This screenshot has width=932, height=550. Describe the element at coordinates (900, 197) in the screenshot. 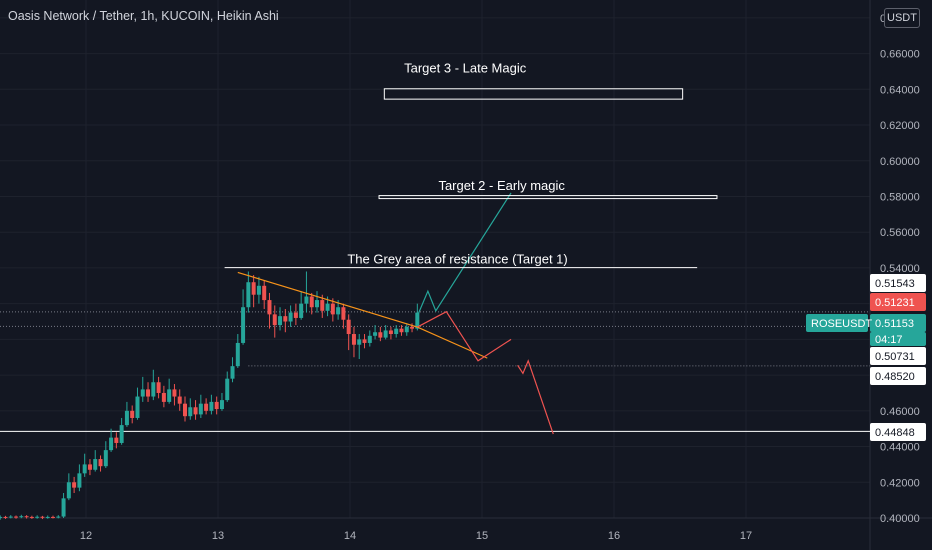

I see `y-tick-label: 0.58000` at that location.